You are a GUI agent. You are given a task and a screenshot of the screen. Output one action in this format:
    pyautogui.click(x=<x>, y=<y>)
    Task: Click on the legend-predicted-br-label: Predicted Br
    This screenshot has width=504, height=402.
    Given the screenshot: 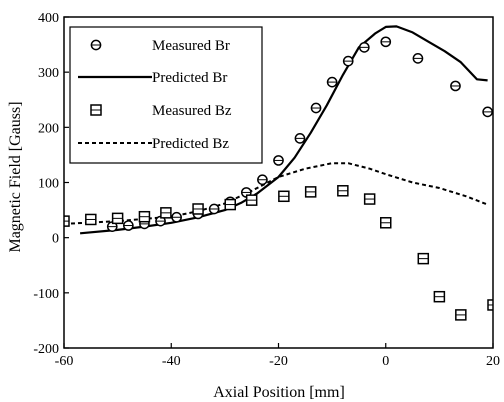 What is the action you would take?
    pyautogui.click(x=189, y=78)
    